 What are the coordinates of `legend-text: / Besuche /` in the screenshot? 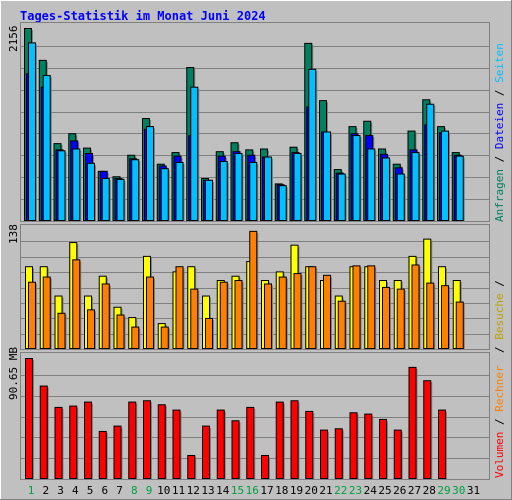 It's located at (499, 316).